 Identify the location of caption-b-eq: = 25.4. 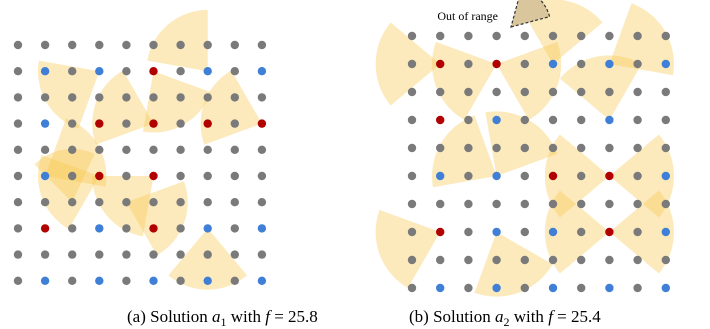
(577, 316).